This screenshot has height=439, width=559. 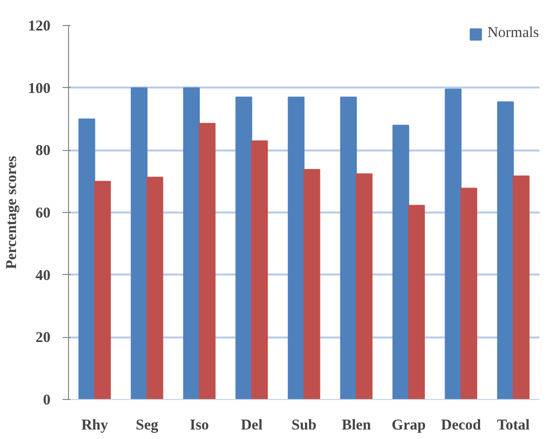 What do you see at coordinates (39, 26) in the screenshot?
I see `y-tick-label: 120` at bounding box center [39, 26].